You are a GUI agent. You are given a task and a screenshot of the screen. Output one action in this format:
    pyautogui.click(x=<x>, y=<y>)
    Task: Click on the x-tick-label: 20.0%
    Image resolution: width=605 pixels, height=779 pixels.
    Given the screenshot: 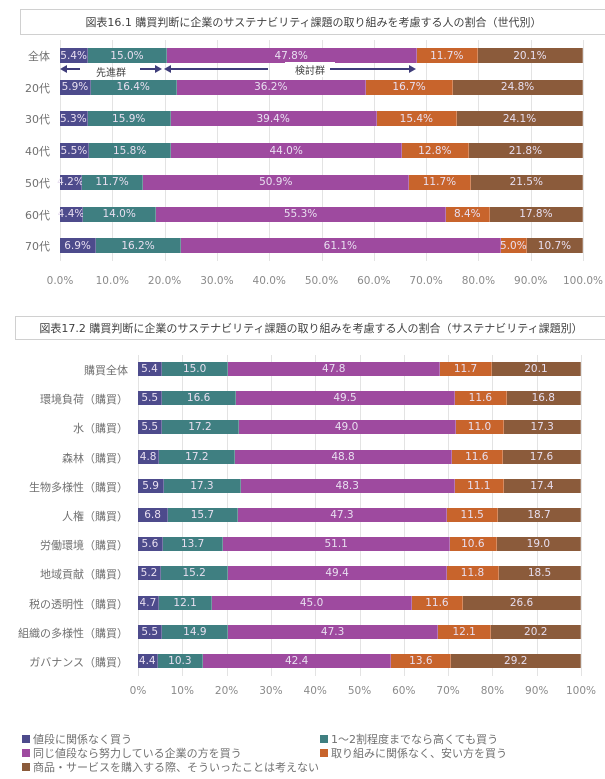 What is the action you would take?
    pyautogui.click(x=164, y=281)
    